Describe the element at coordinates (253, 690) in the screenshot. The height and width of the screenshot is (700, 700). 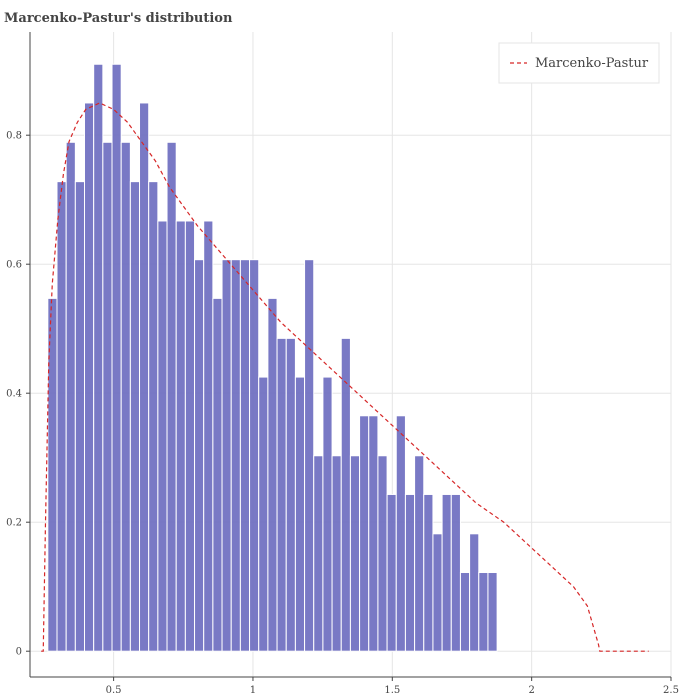
I see `x-tick-label: 1` at that location.